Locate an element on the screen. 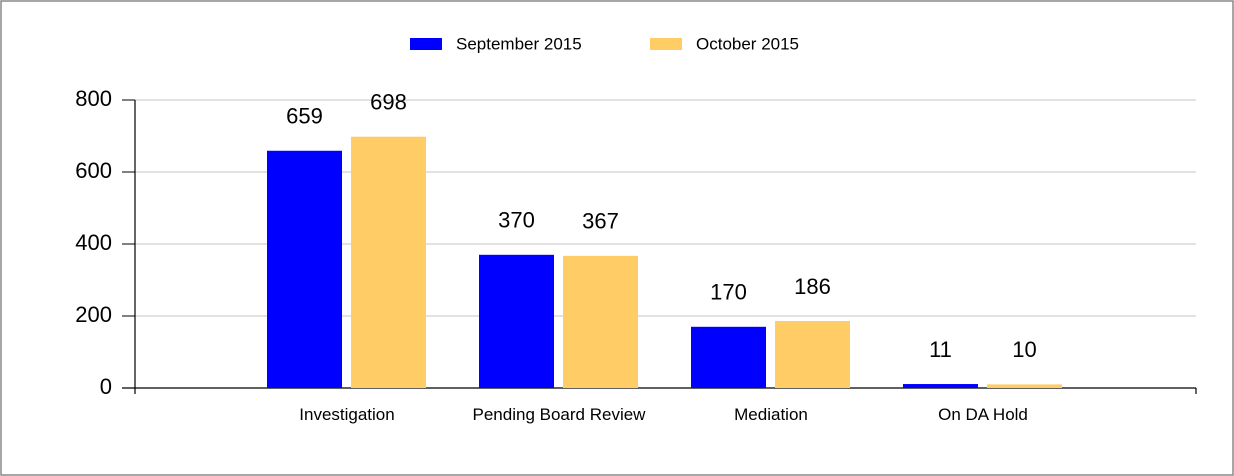  data-label: 170 is located at coordinates (728, 292).